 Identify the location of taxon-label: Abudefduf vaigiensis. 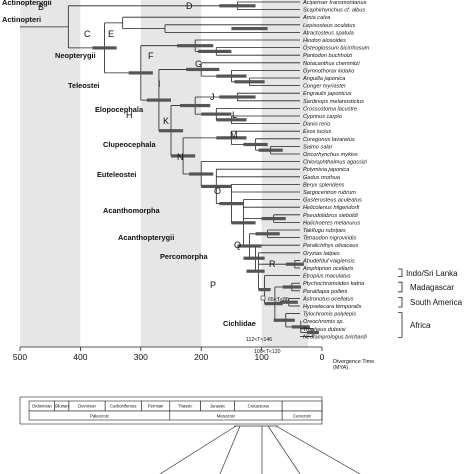
(328, 261).